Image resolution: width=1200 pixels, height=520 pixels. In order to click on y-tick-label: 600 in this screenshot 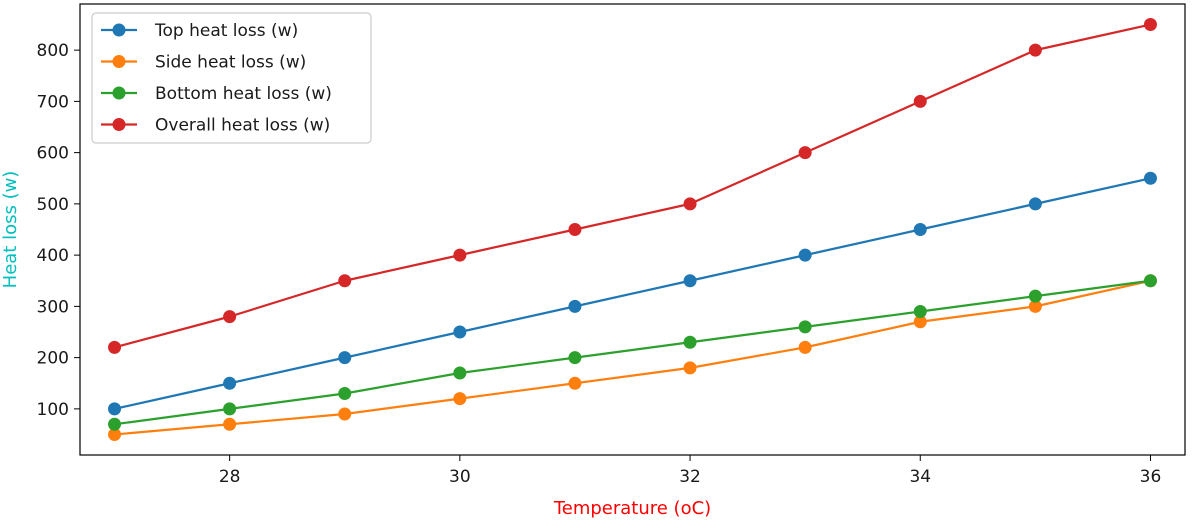, I will do `click(53, 154)`.